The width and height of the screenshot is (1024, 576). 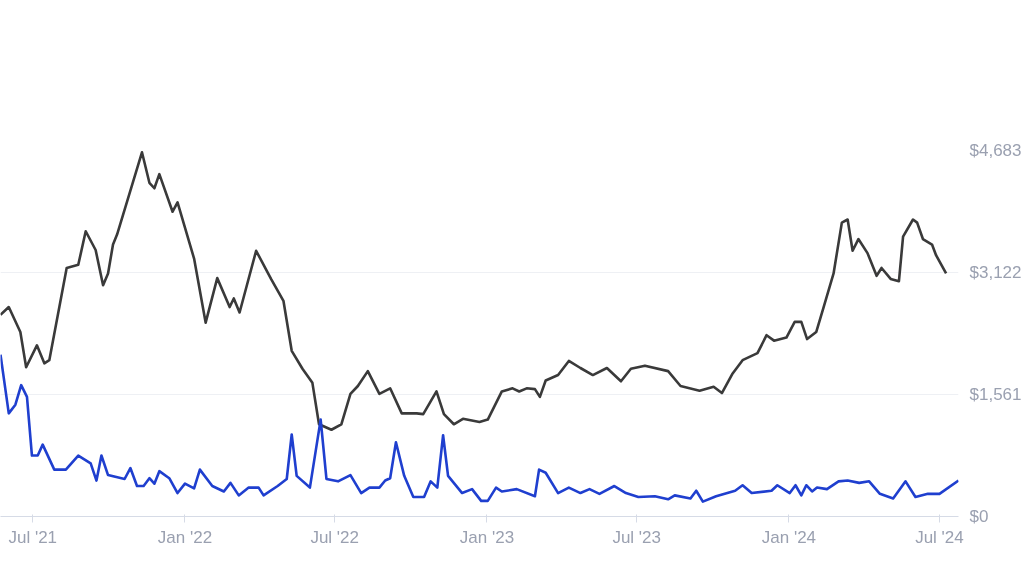 I want to click on x-tick-label: Jul '21, so click(x=33, y=537).